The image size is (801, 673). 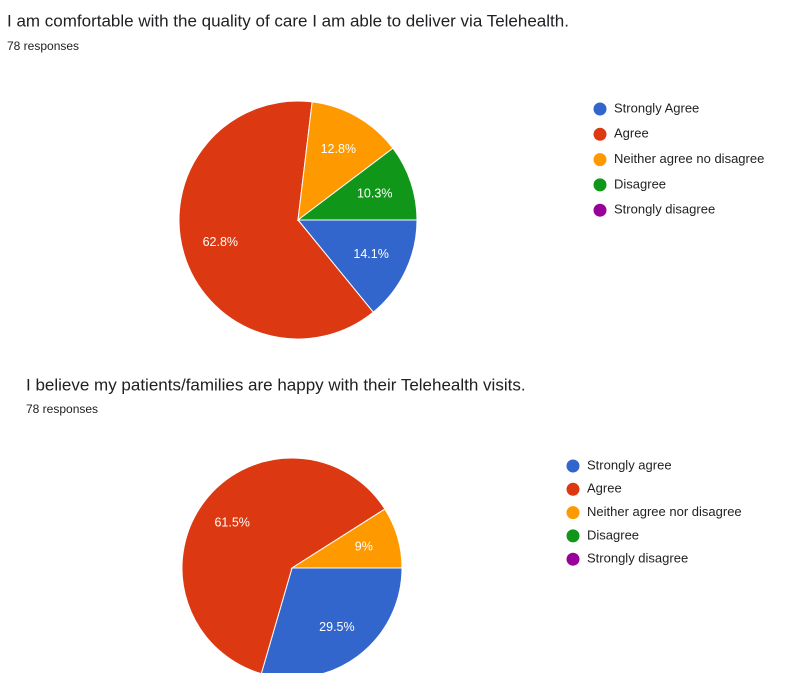 I want to click on slice-label: 9%, so click(x=364, y=546).